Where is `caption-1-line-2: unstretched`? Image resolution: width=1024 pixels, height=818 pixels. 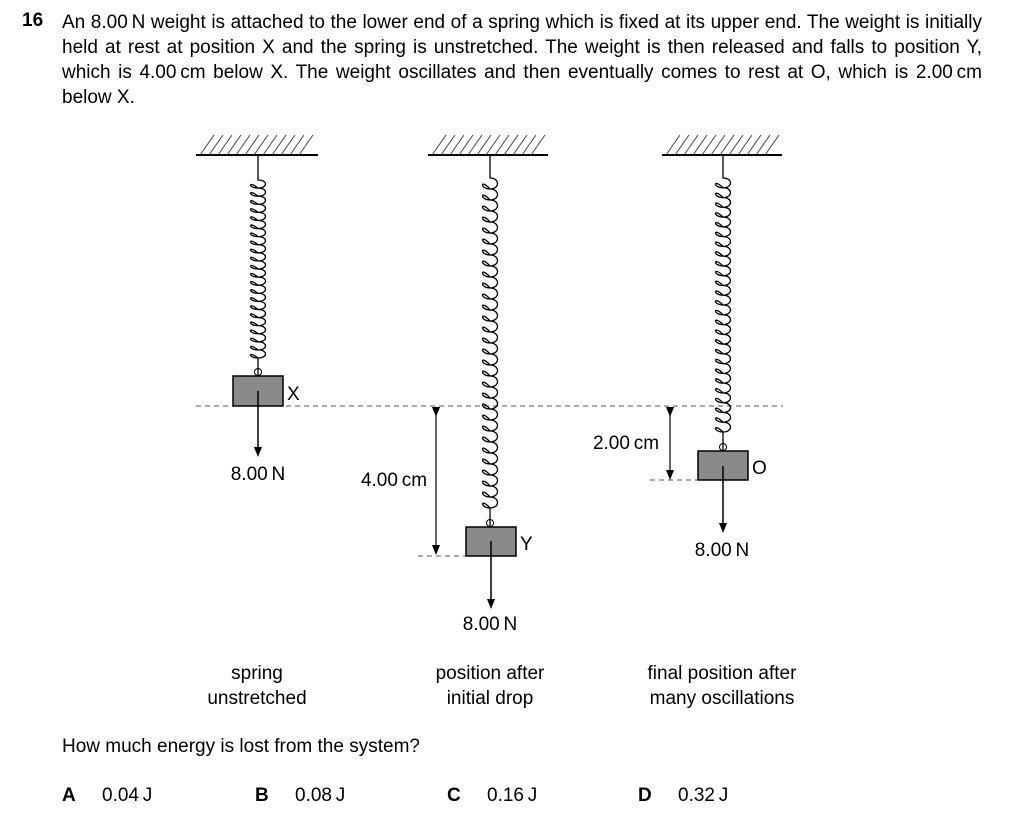 caption-1-line-2: unstretched is located at coordinates (257, 698).